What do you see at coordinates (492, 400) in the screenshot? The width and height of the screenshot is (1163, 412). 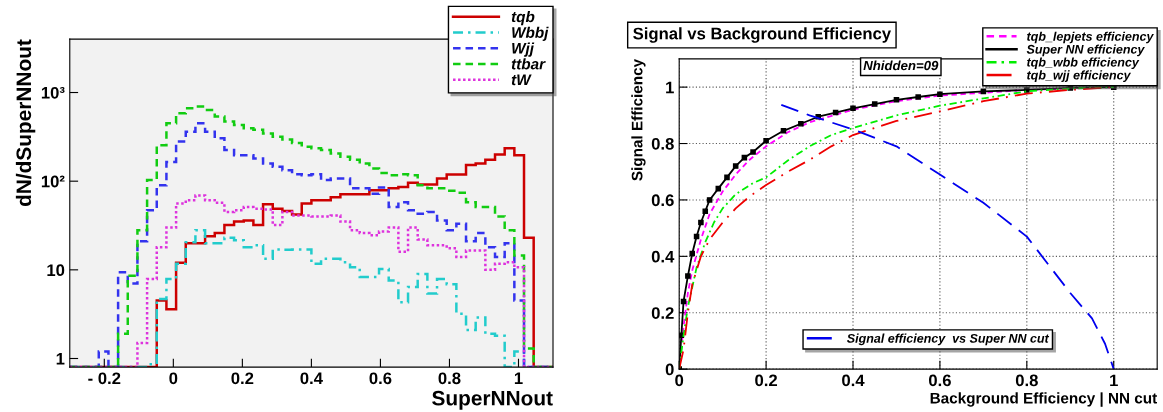 I see `x-axis-title: SuperNNout` at bounding box center [492, 400].